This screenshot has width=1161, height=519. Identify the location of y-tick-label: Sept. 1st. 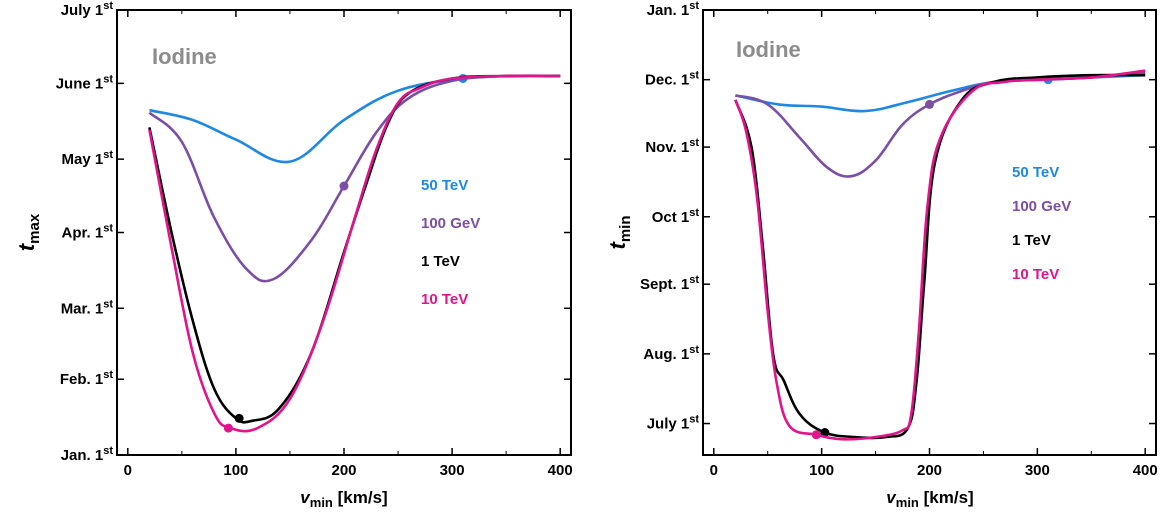
(669, 283).